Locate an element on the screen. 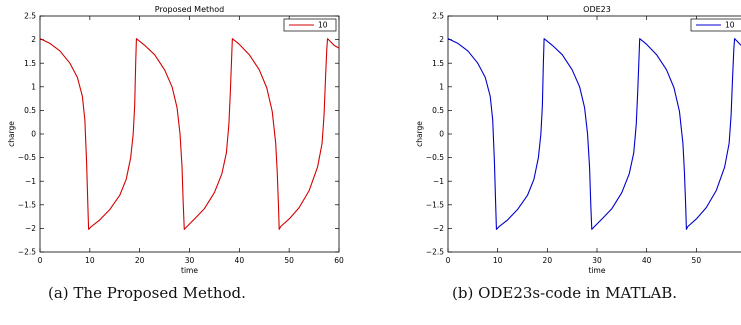  chart-title: ODE23 is located at coordinates (597, 9).